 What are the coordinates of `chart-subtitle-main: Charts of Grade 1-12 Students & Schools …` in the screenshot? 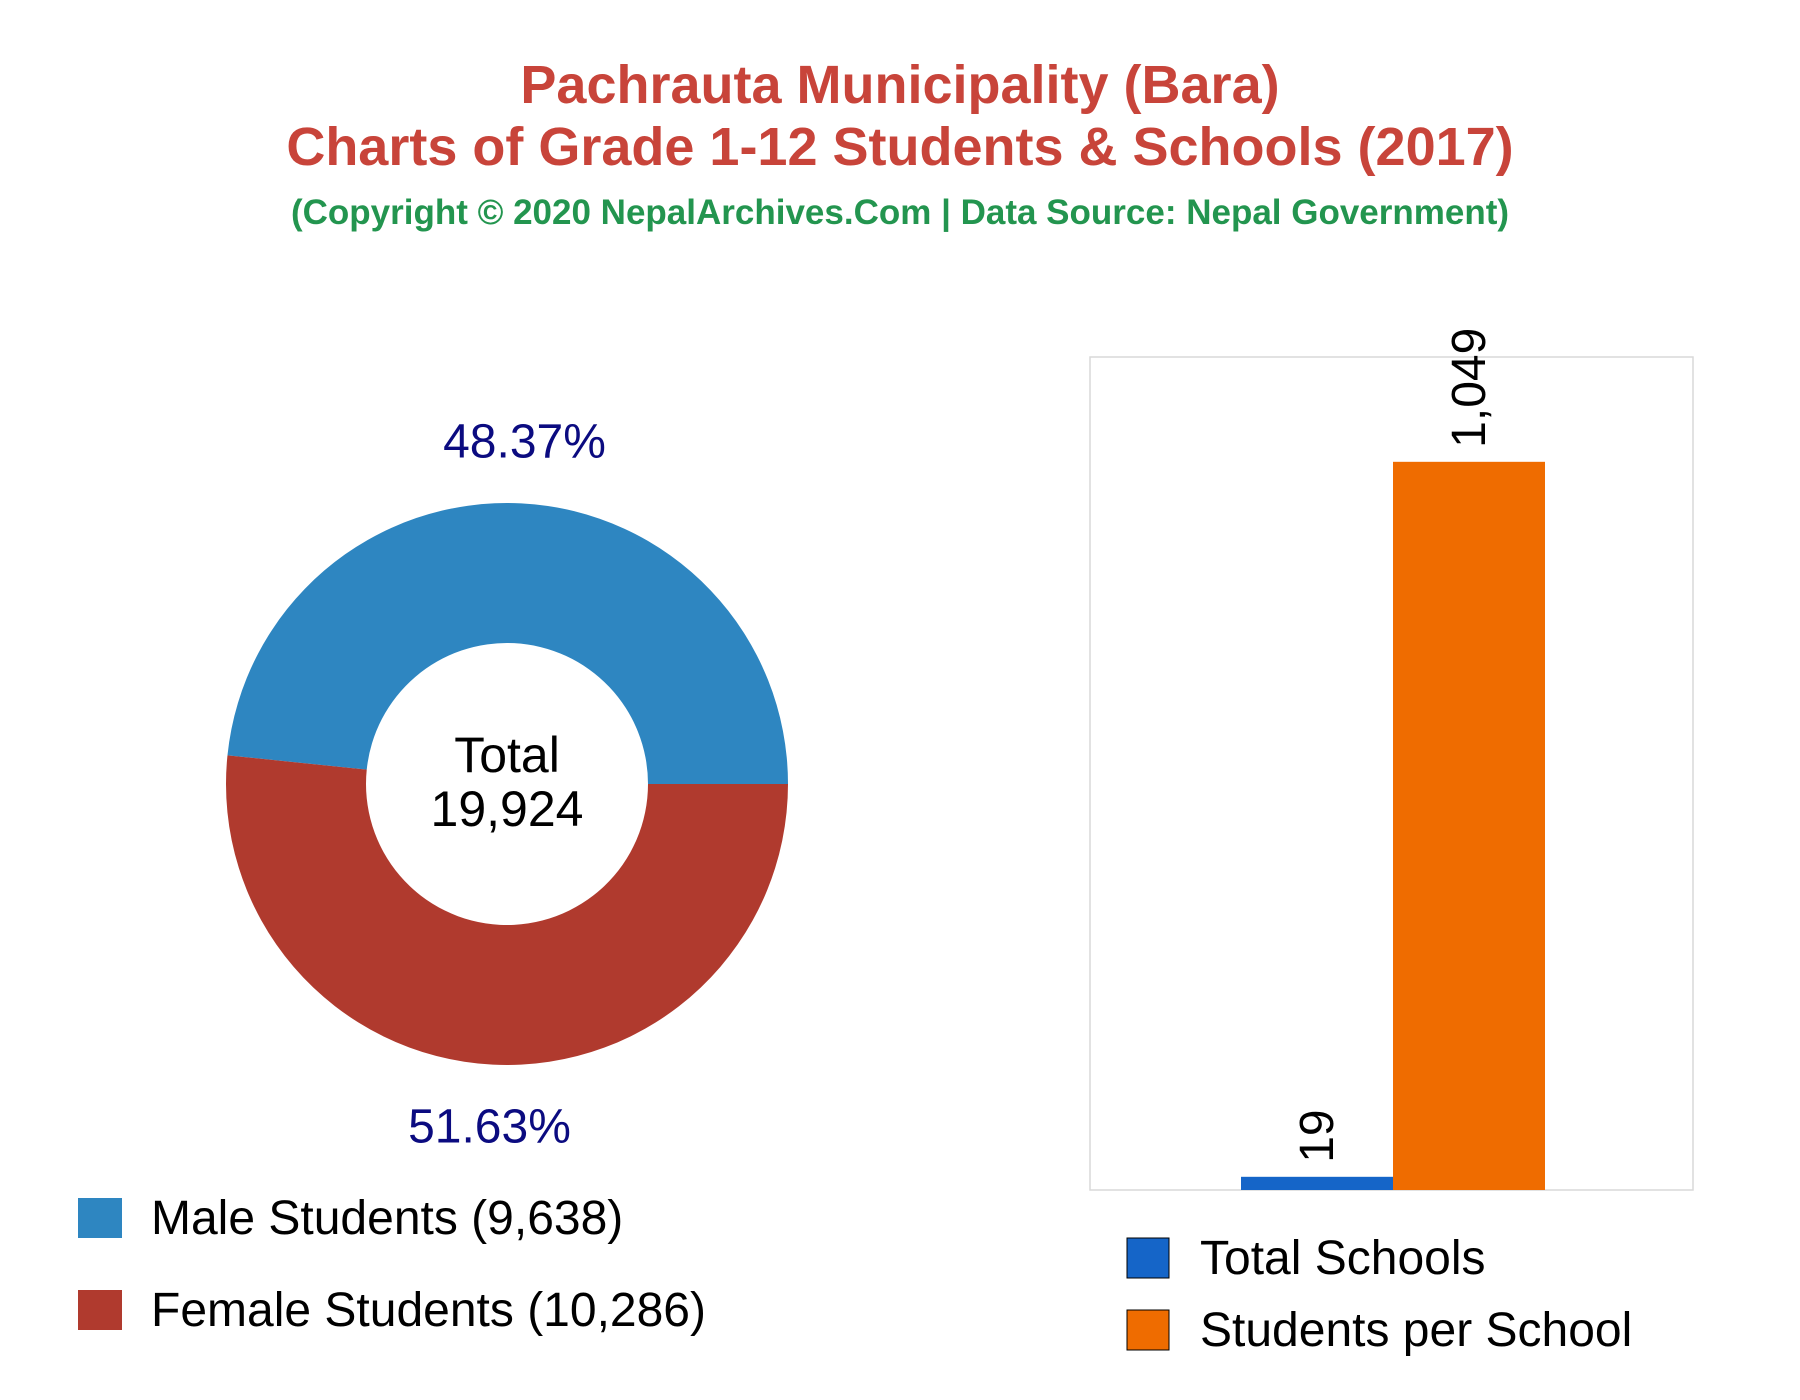 It's located at (900, 147).